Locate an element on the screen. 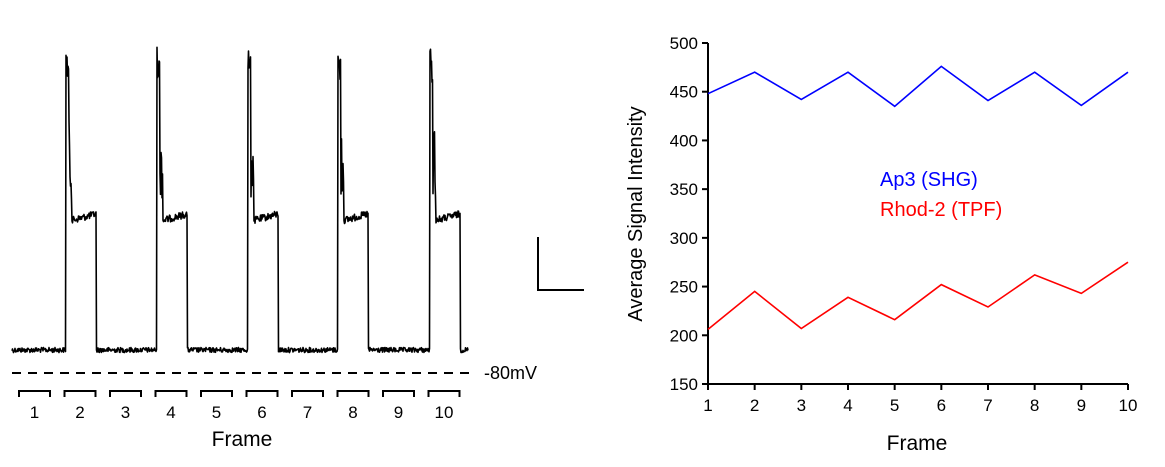 The image size is (1165, 467). x-tick-label: 8 is located at coordinates (1034, 405).